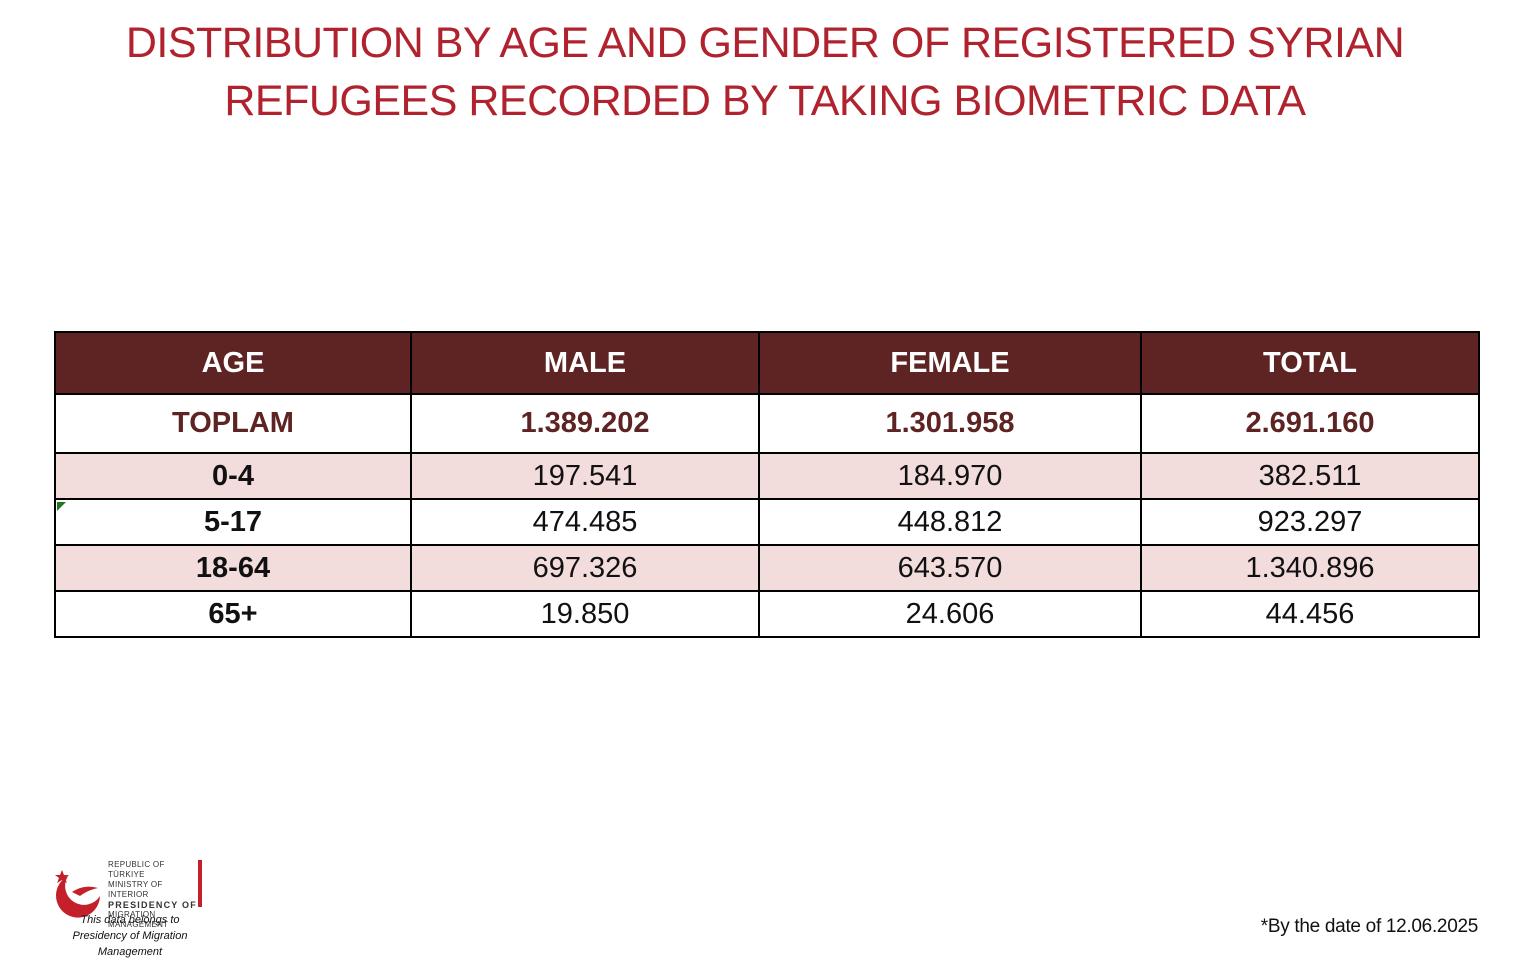  Describe the element at coordinates (233, 476) in the screenshot. I see `row-age-cell: 0-4` at that location.